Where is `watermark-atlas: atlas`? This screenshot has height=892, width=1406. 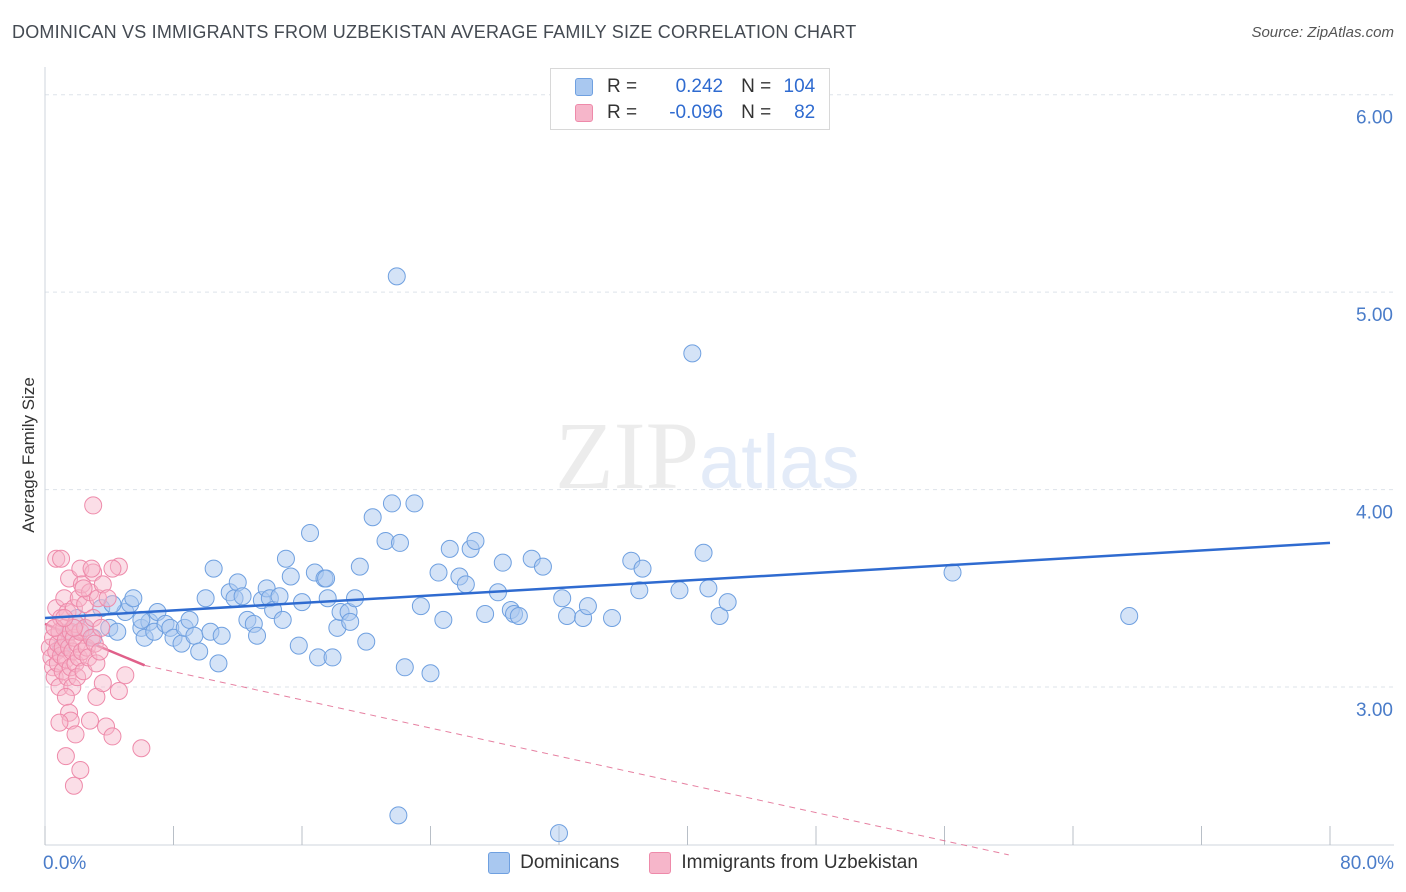 watermark-atlas: atlas is located at coordinates (779, 462).